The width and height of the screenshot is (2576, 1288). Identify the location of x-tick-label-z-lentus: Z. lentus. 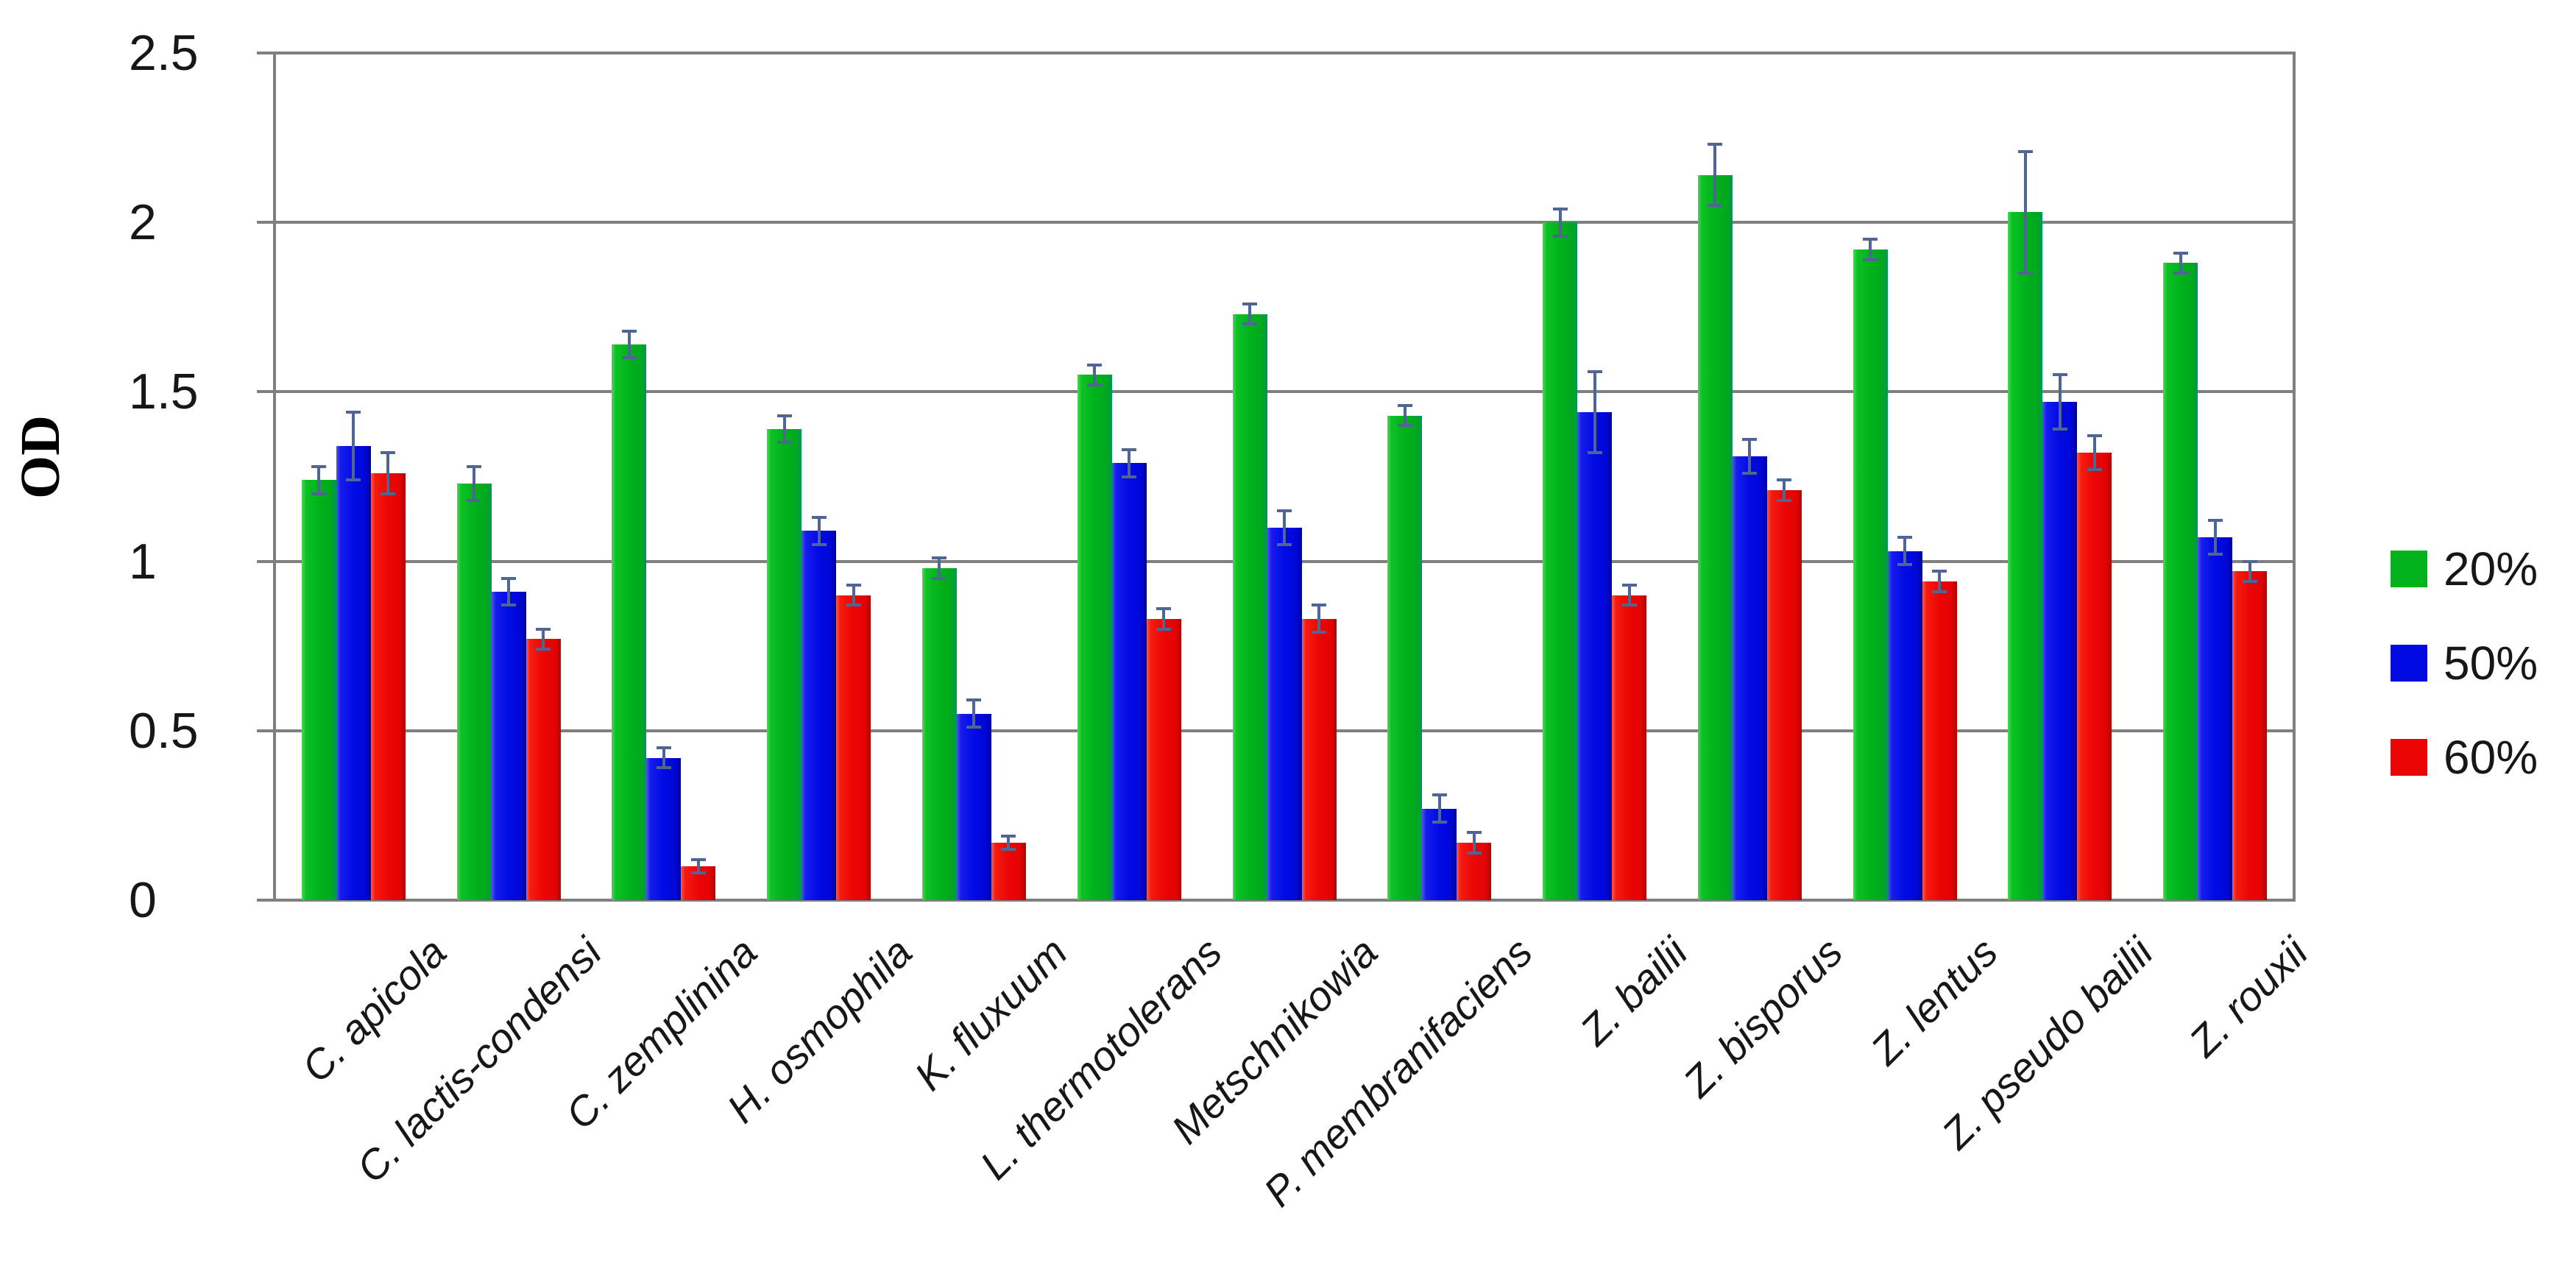
(1934, 1001).